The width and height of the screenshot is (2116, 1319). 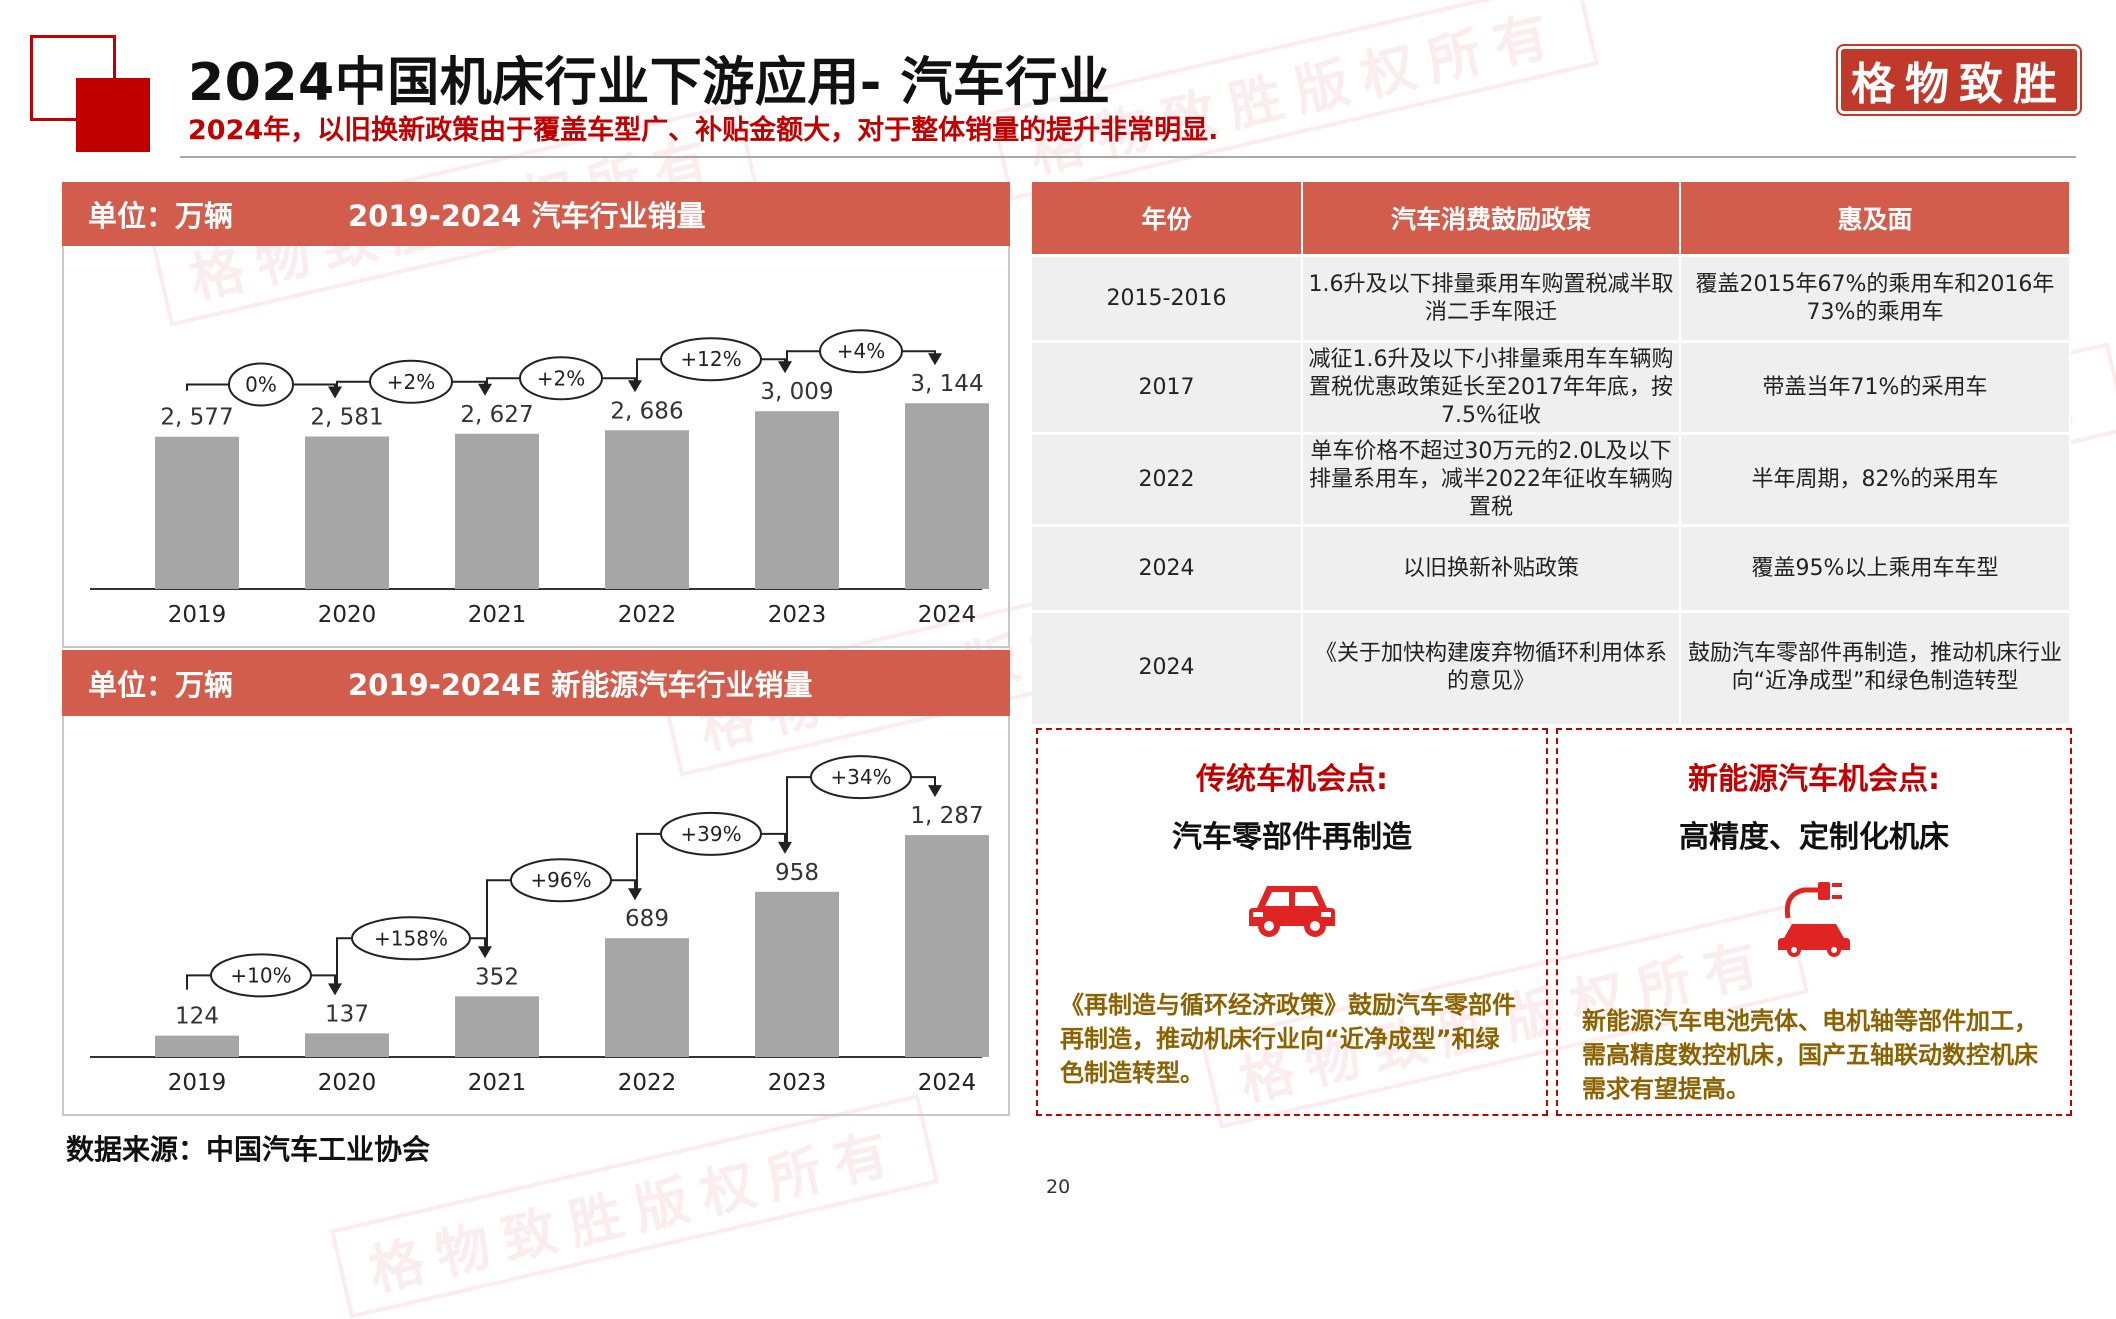 What do you see at coordinates (1959, 80) in the screenshot?
I see `brand-seal-logo: 格物致胜` at bounding box center [1959, 80].